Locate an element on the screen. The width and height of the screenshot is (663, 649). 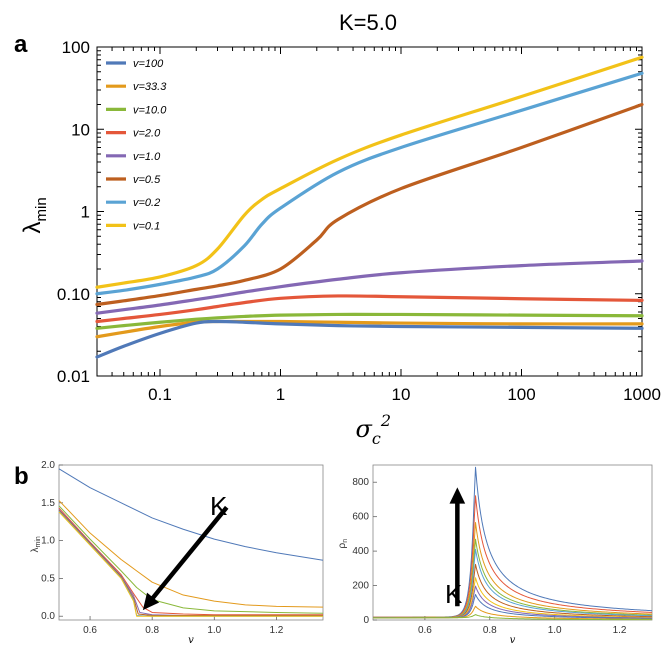
panel-b-left-frame is located at coordinates (191, 542).